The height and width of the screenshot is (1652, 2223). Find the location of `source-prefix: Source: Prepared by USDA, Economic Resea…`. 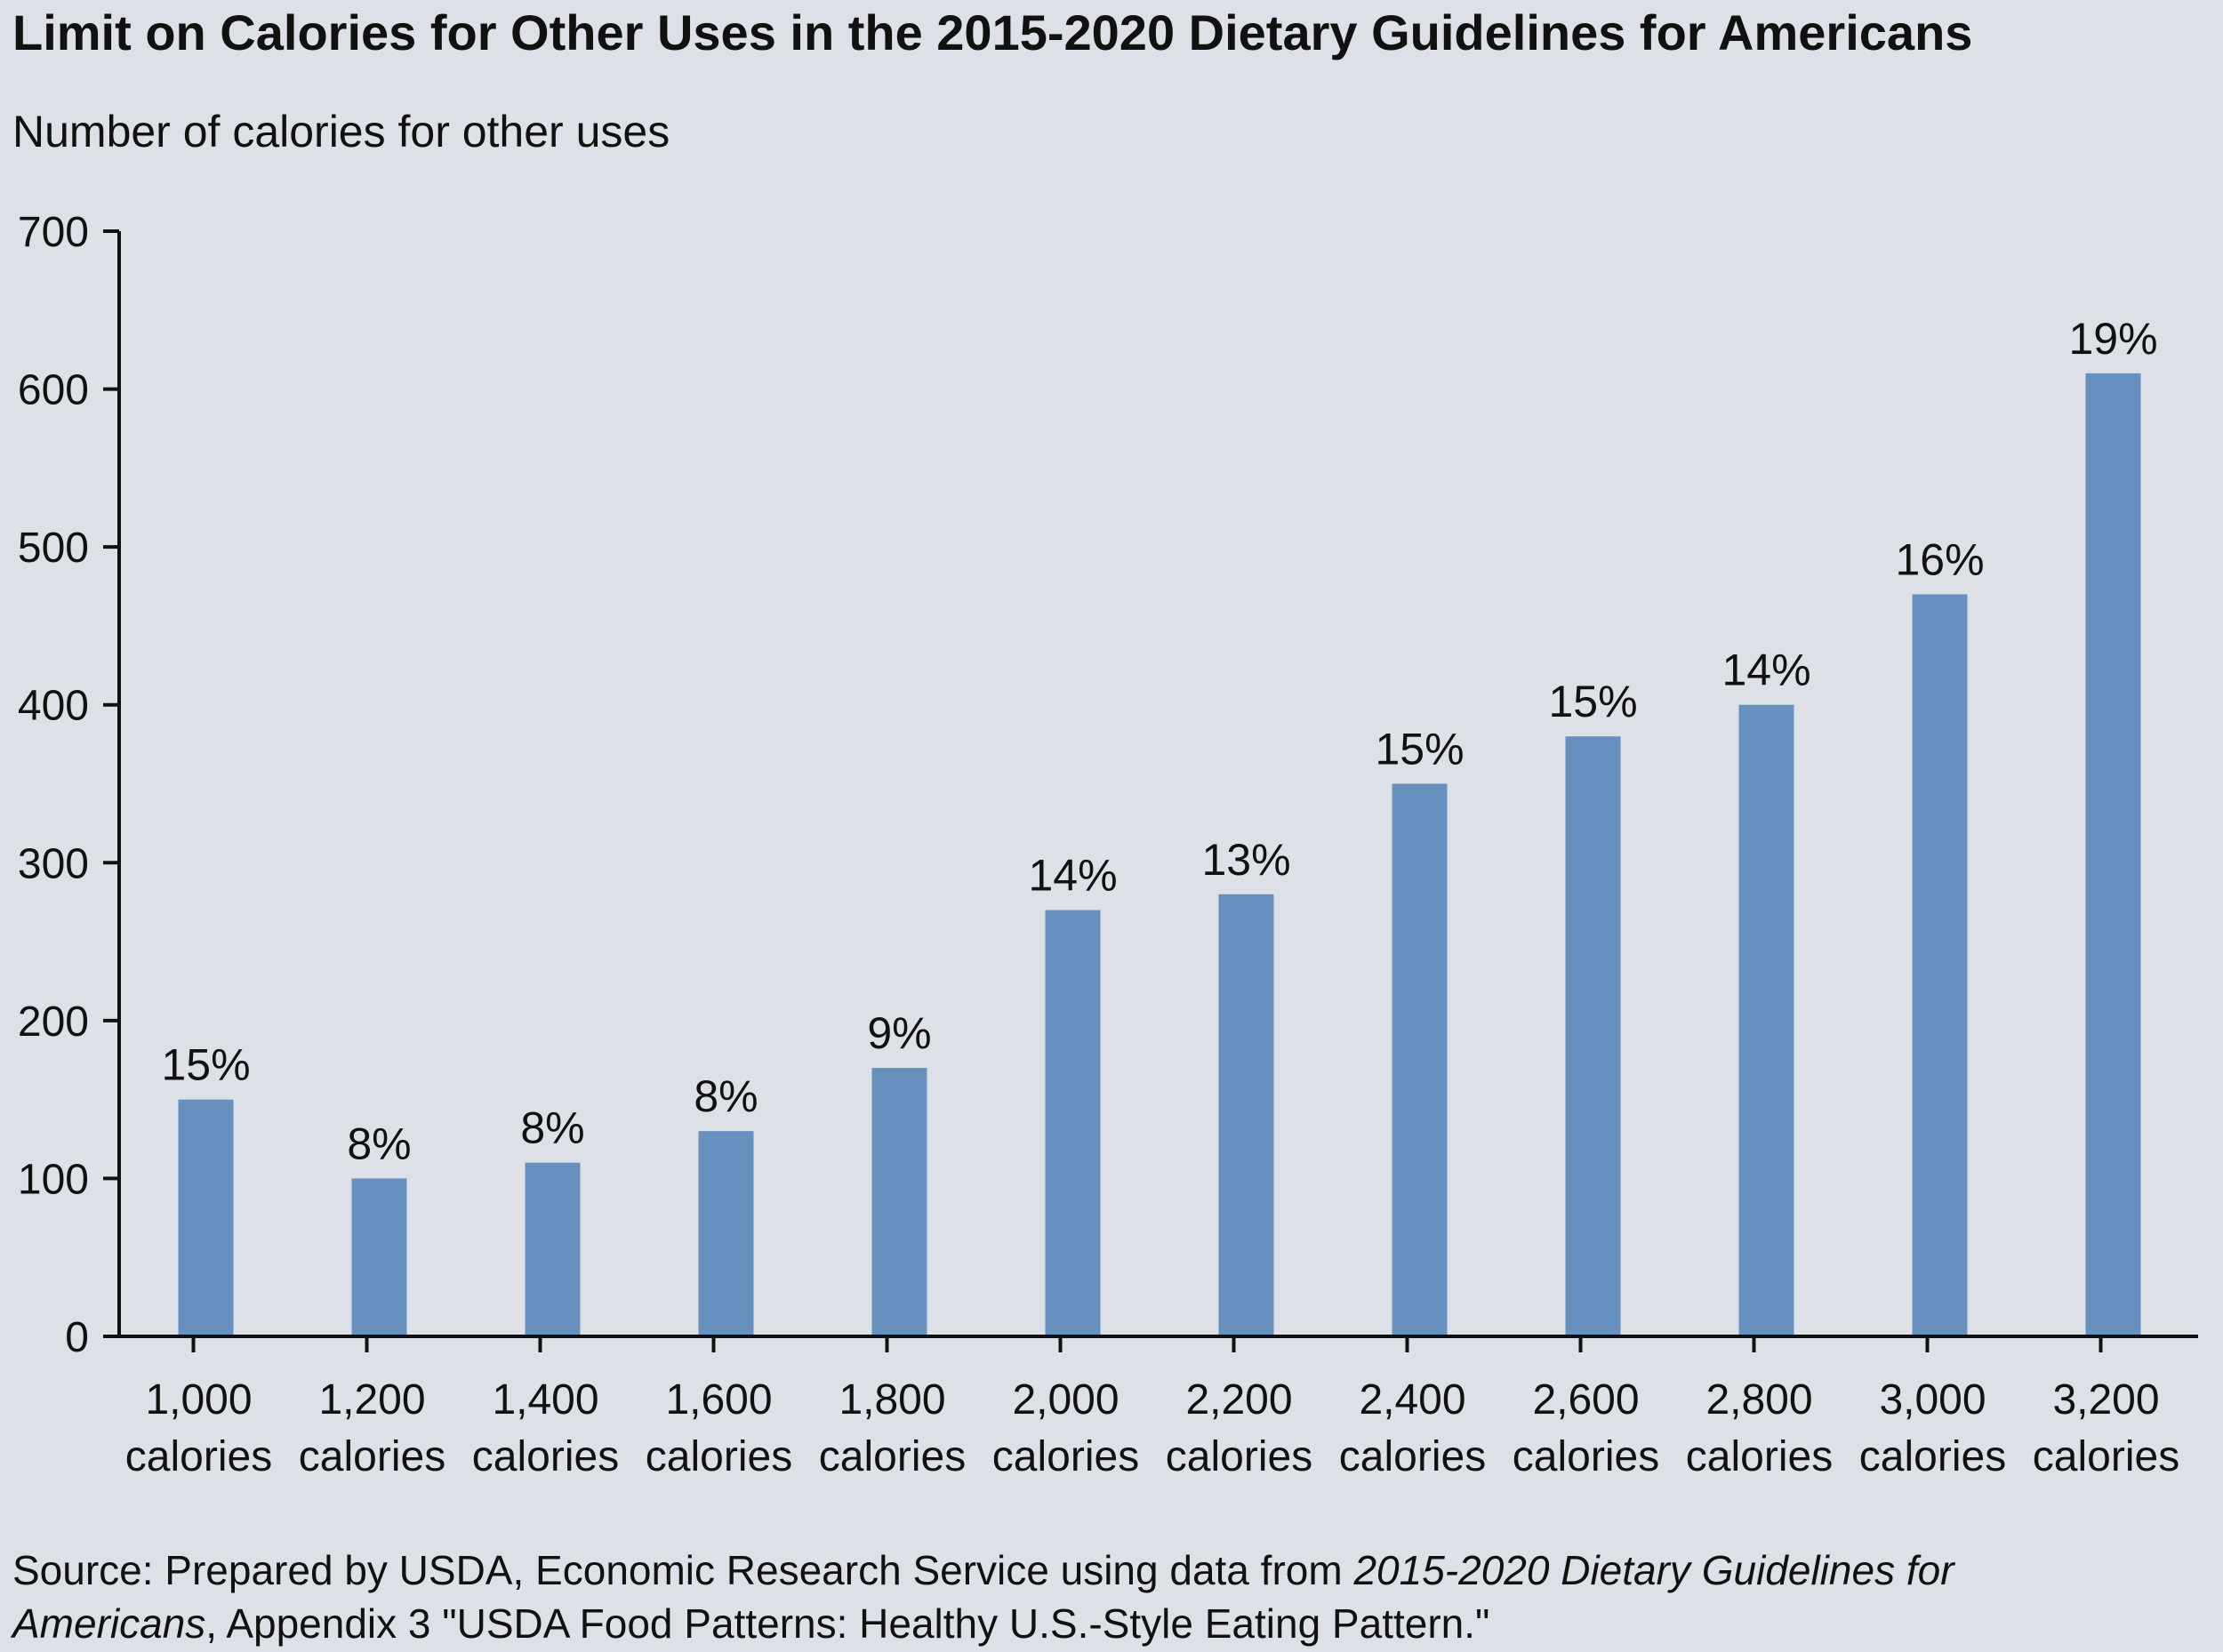

source-prefix: Source: Prepared by USDA, Economic Resea… is located at coordinates (683, 1570).